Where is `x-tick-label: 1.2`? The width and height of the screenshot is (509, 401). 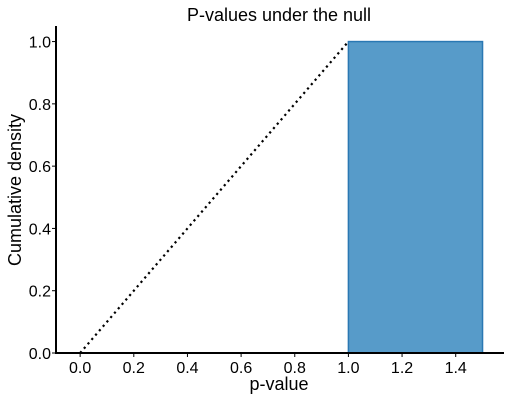 x-tick-label: 1.2 is located at coordinates (402, 368).